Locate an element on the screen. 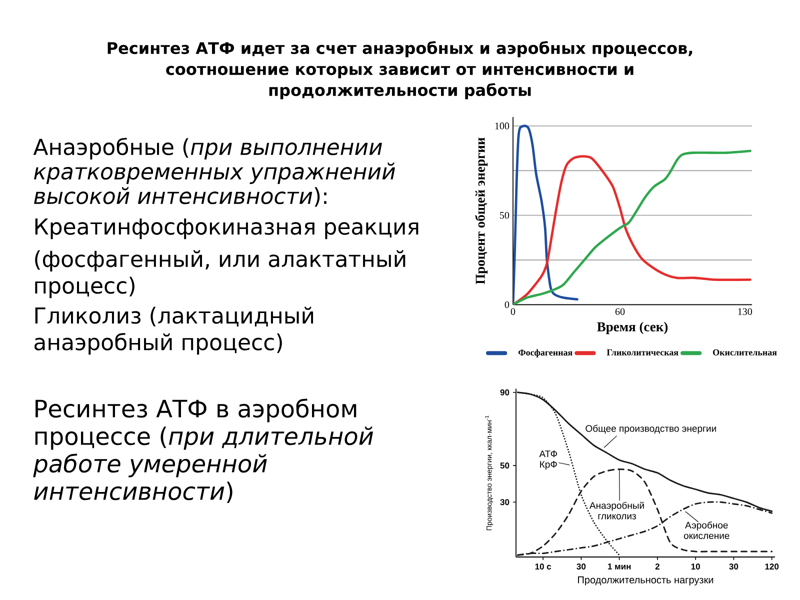 This screenshot has height=600, width=800. x-tick-label: 1 мин is located at coordinates (619, 567).